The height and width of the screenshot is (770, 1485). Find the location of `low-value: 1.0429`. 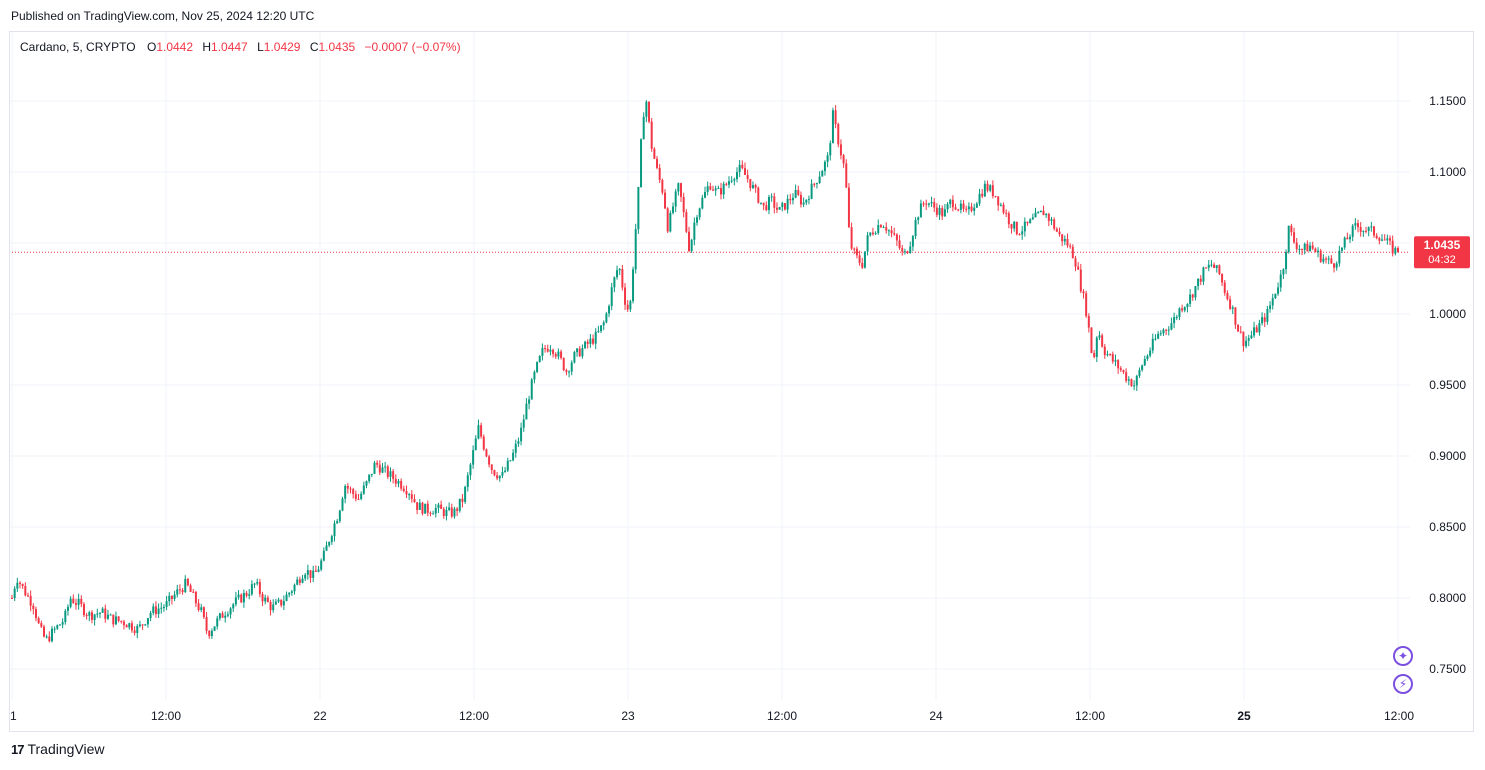

low-value: 1.0429 is located at coordinates (282, 47).